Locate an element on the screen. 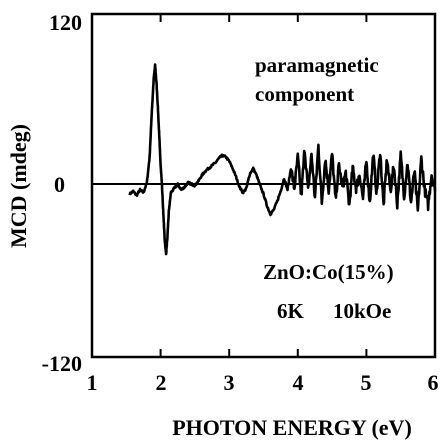 This screenshot has height=446, width=443. y-tick-label-top: 120 is located at coordinates (65, 22).